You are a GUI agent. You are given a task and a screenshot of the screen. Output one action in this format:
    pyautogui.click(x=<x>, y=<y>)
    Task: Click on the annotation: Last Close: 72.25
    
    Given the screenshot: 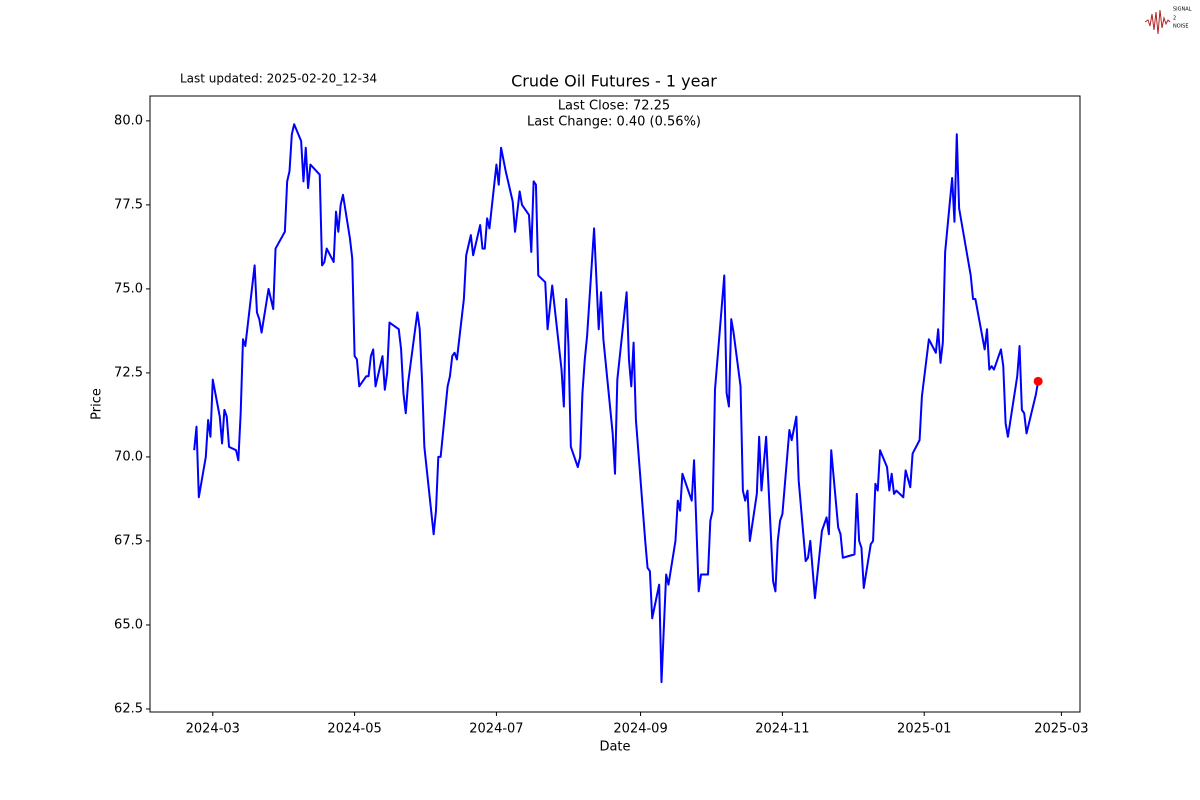 What is the action you would take?
    pyautogui.click(x=614, y=106)
    